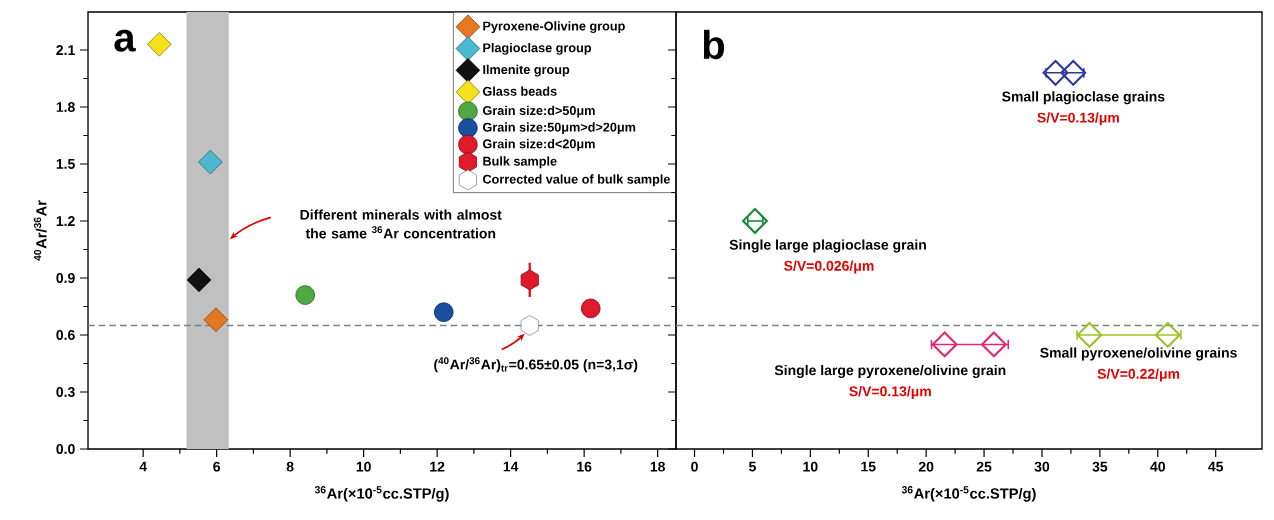 Image resolution: width=1274 pixels, height=520 pixels. I want to click on y-tick-label: 0.0, so click(65, 449).